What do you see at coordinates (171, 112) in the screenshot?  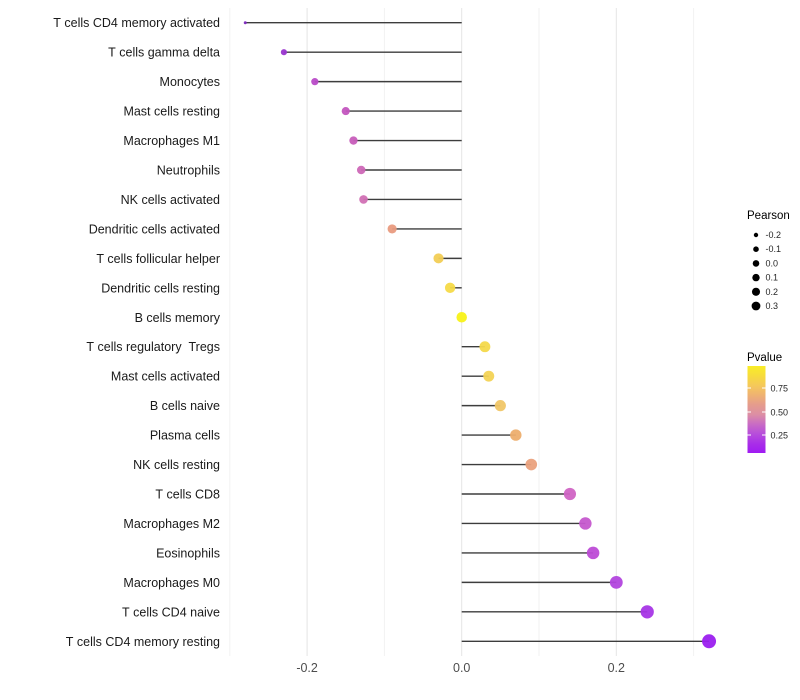 I see `y-axis-label: Mast cells resting` at bounding box center [171, 112].